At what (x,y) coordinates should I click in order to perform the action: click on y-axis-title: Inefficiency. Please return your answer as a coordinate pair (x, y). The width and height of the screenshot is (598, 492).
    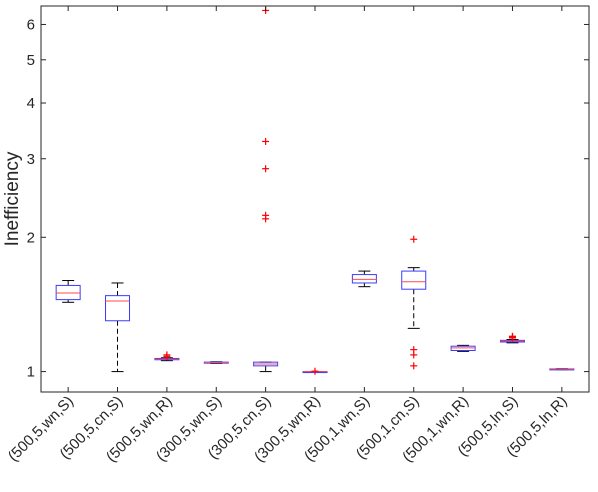
    Looking at the image, I should click on (12, 198).